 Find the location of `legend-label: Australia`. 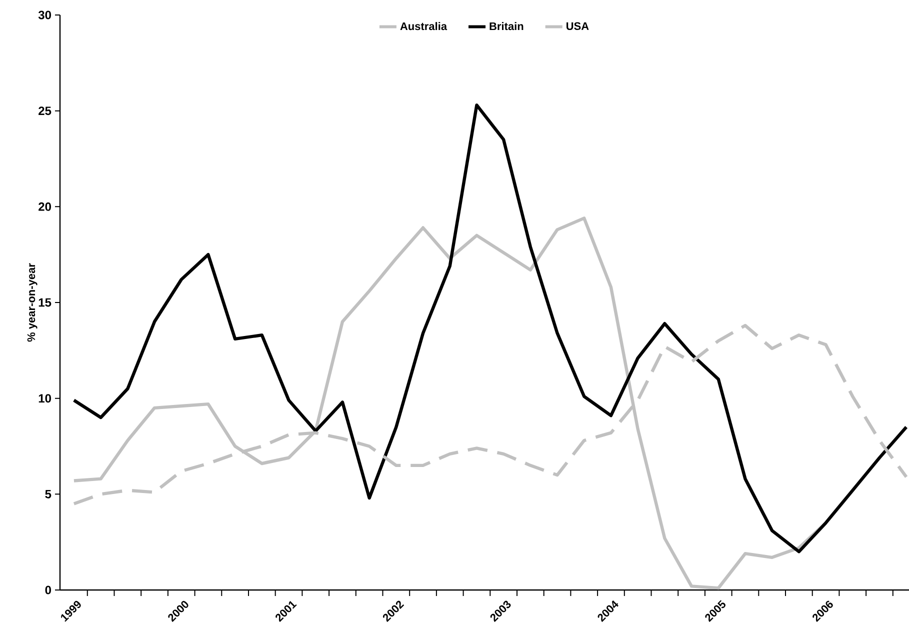

legend-label: Australia is located at coordinates (424, 26).